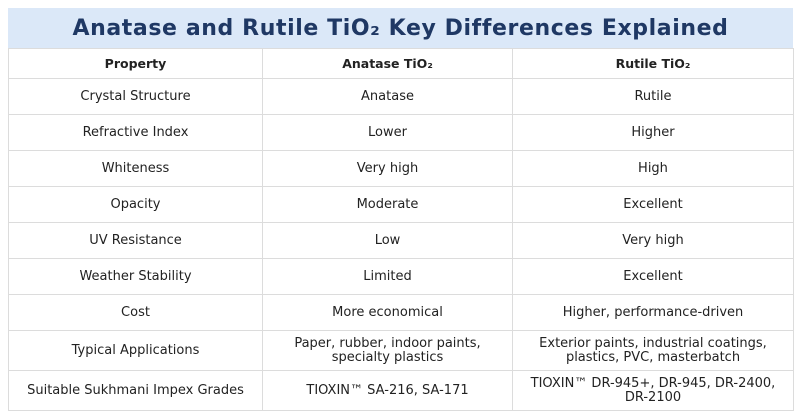 Image resolution: width=800 pixels, height=419 pixels. Describe the element at coordinates (387, 240) in the screenshot. I see `table-cell: Low` at that location.